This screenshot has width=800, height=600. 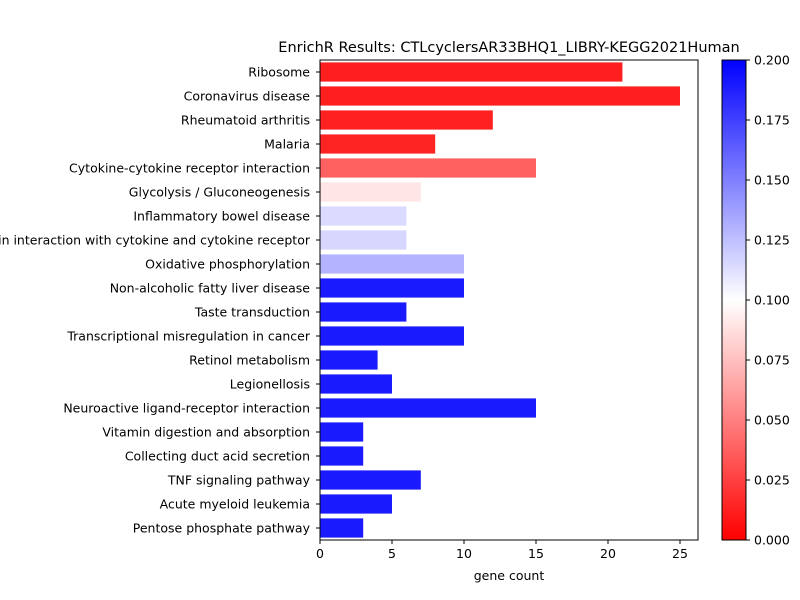 What do you see at coordinates (680, 553) in the screenshot?
I see `x-tick-label: 25` at bounding box center [680, 553].